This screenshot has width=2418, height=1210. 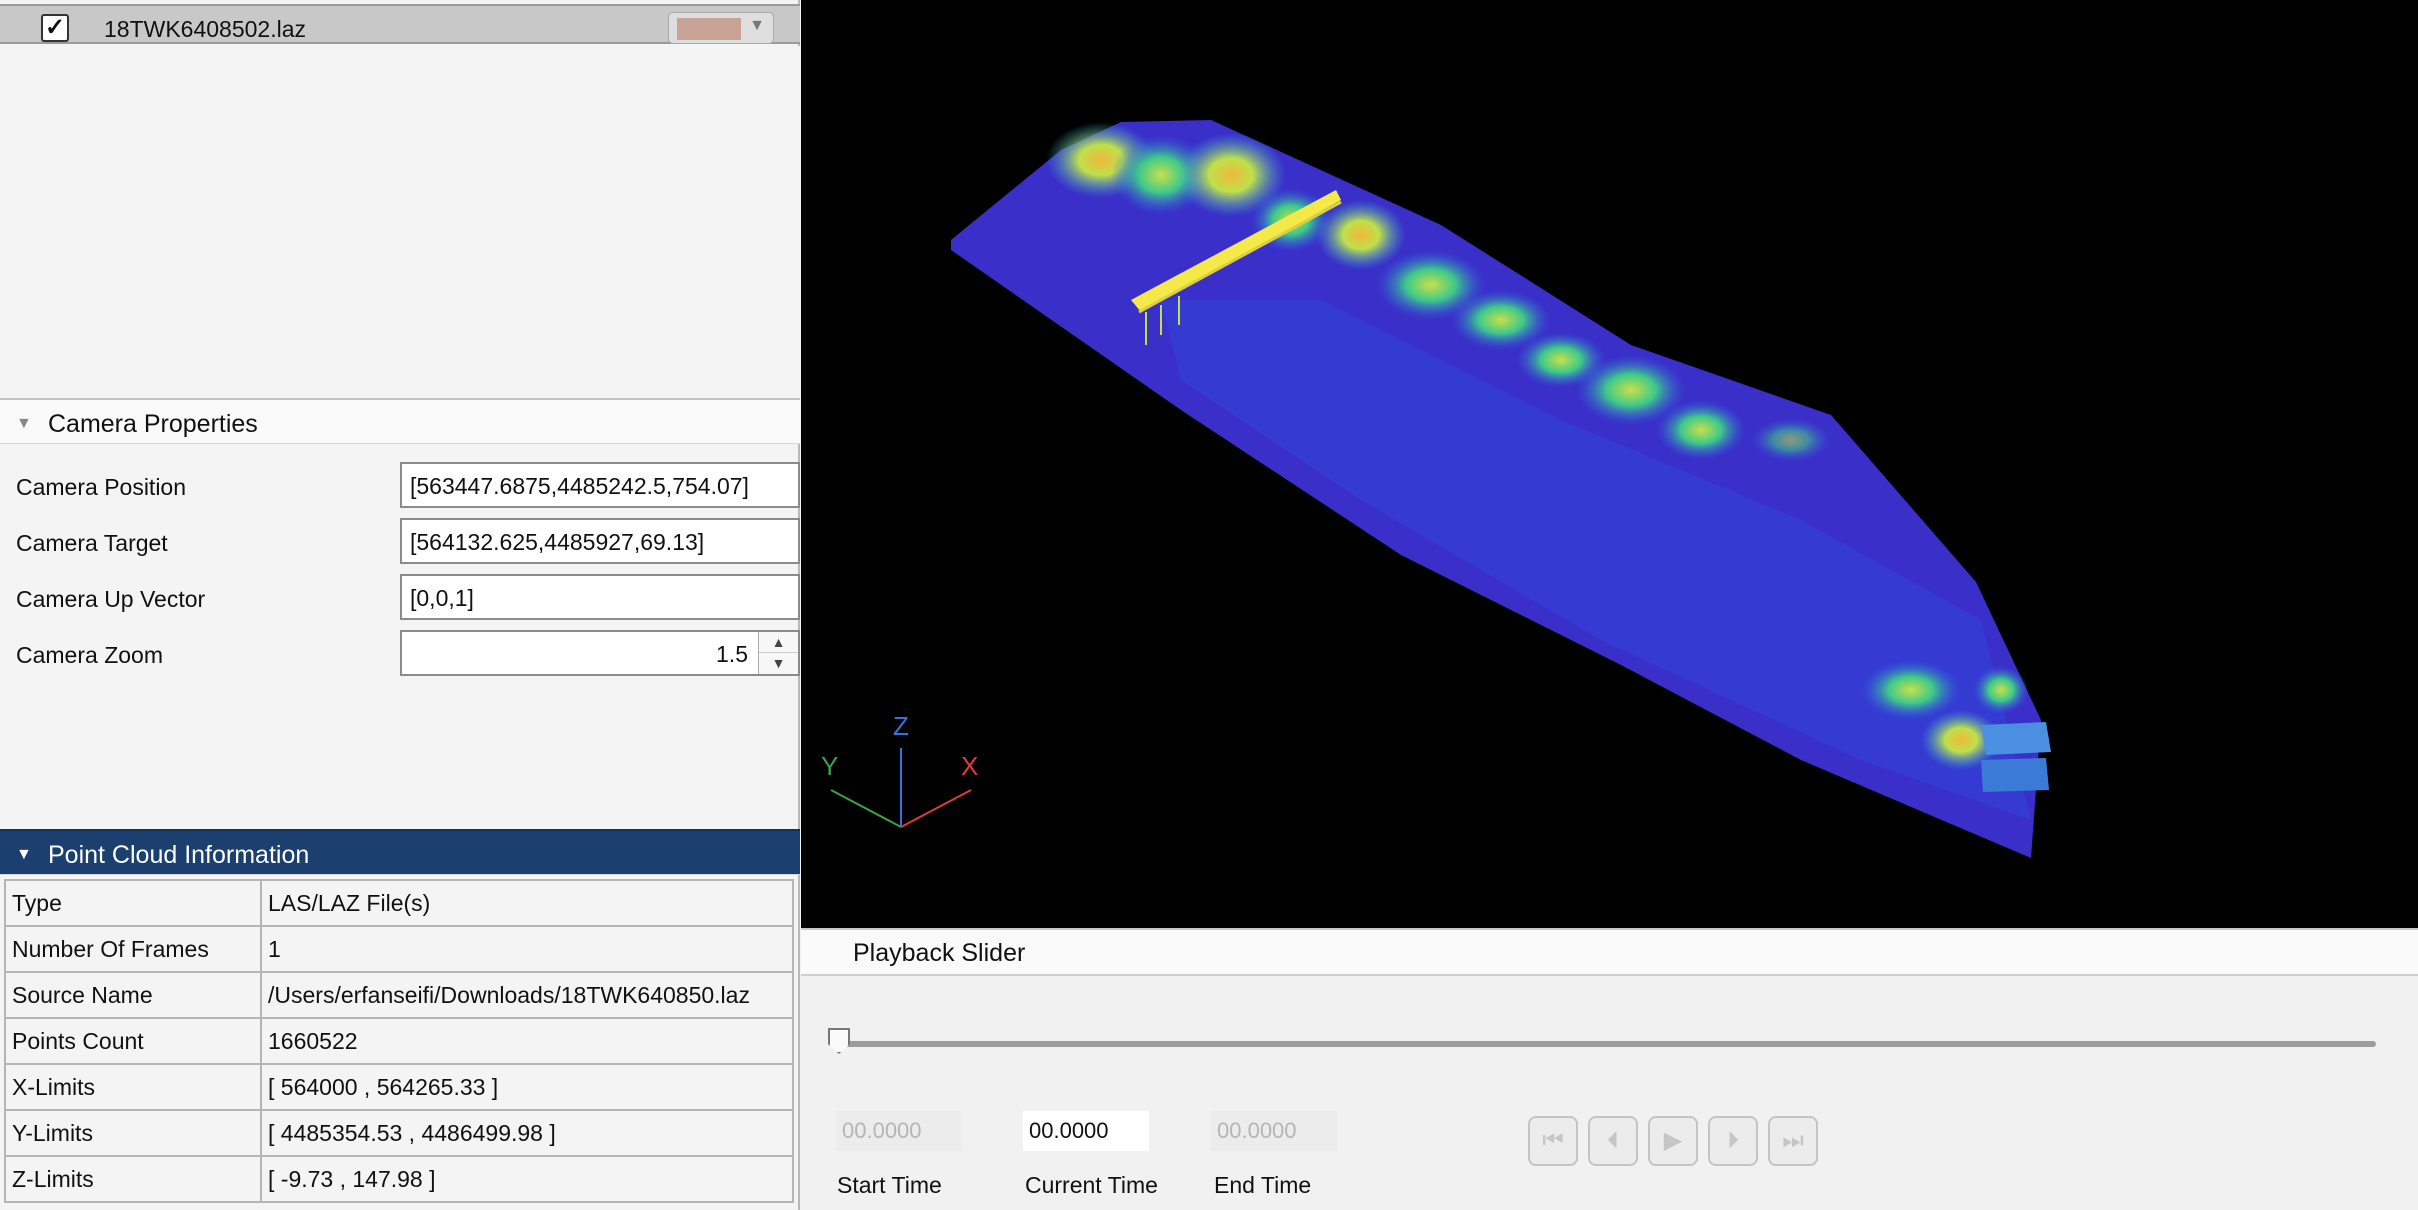 I want to click on first-frame-icon: ⏮, so click(x=1553, y=1140).